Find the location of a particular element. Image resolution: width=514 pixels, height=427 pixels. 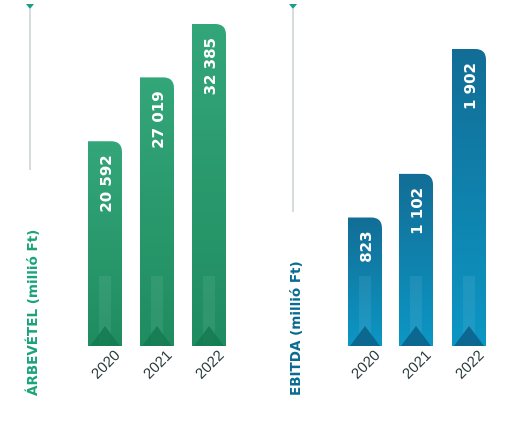

revenue-bar-2020 is located at coordinates (105, 243).